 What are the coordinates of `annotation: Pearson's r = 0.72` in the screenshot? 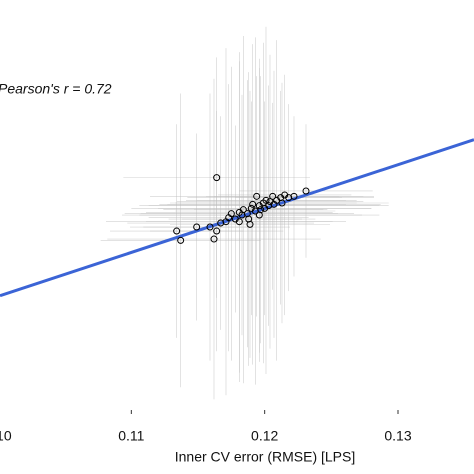 It's located at (56, 89).